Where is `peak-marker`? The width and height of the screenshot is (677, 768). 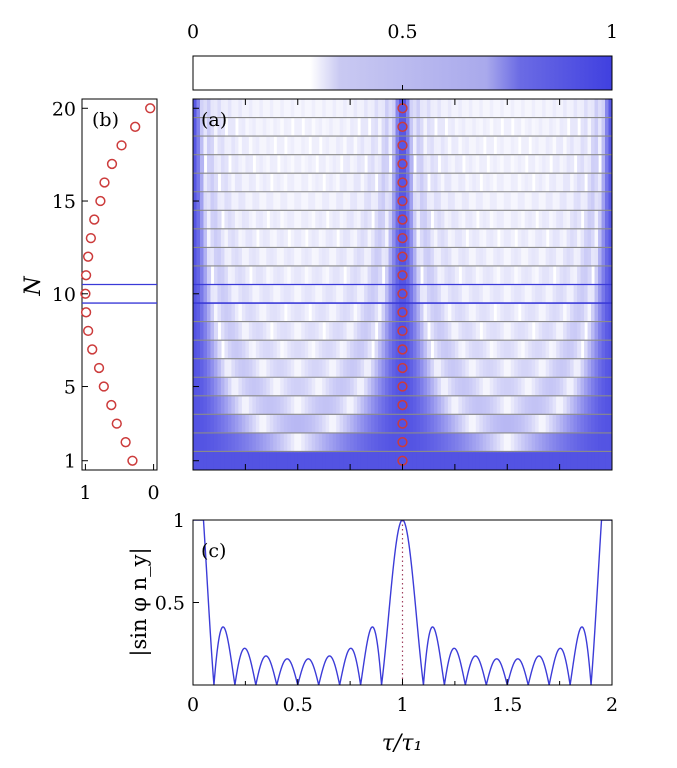 peak-marker is located at coordinates (402, 293).